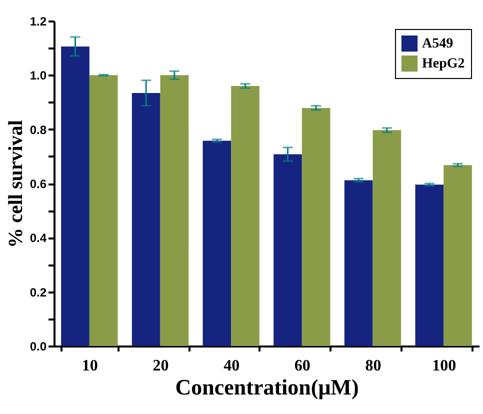 This screenshot has height=414, width=483. What do you see at coordinates (38, 21) in the screenshot?
I see `y-tick-label: 1.2` at bounding box center [38, 21].